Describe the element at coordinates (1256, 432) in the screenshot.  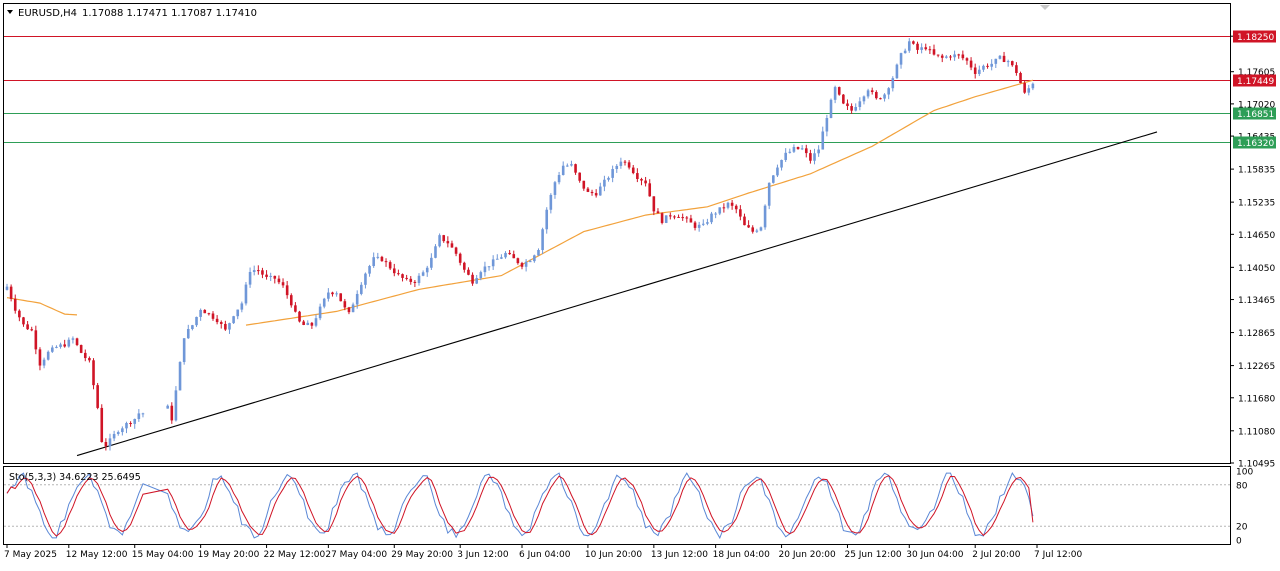
I see `price-tick-label: 1.11080` at that location.